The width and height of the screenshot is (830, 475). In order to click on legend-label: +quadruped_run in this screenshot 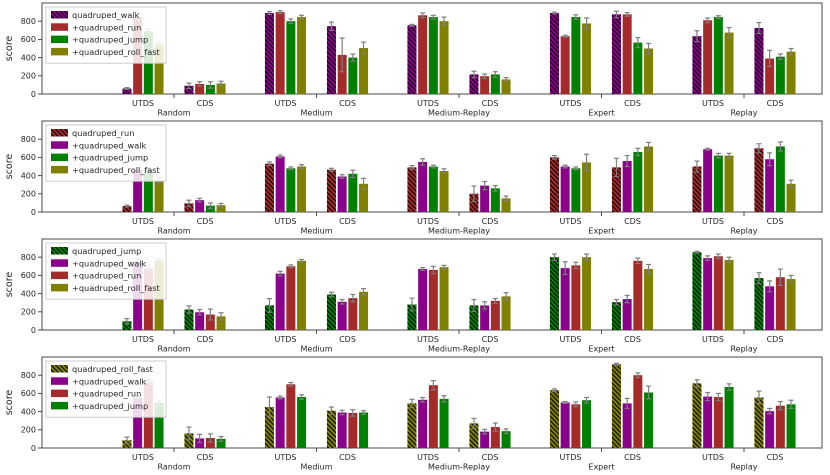, I will do `click(106, 27)`.